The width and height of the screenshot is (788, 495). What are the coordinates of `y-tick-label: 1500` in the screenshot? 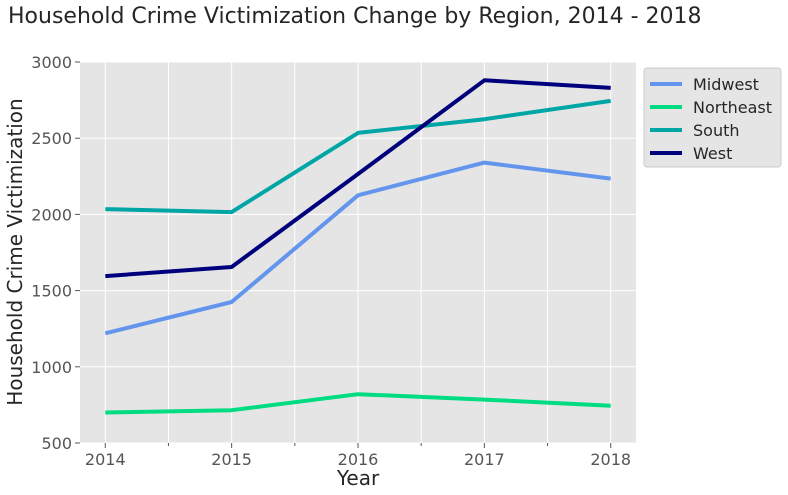 It's located at (51, 291).